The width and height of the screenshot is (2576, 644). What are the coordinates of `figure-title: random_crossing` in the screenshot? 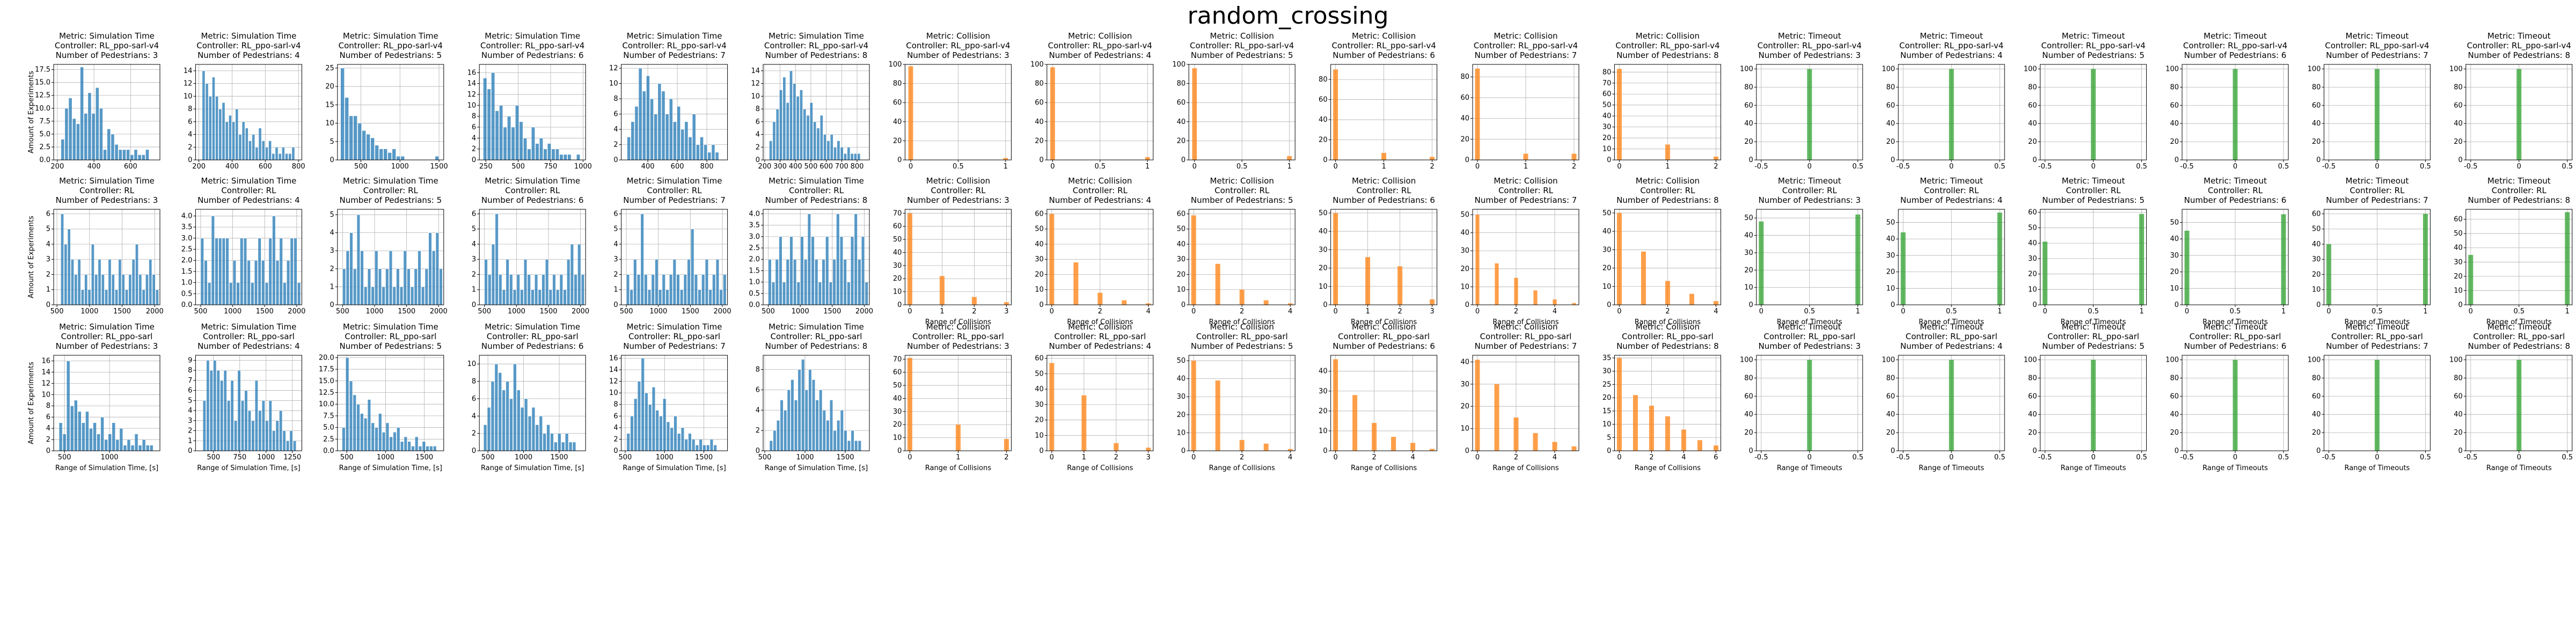 It's located at (1288, 16).